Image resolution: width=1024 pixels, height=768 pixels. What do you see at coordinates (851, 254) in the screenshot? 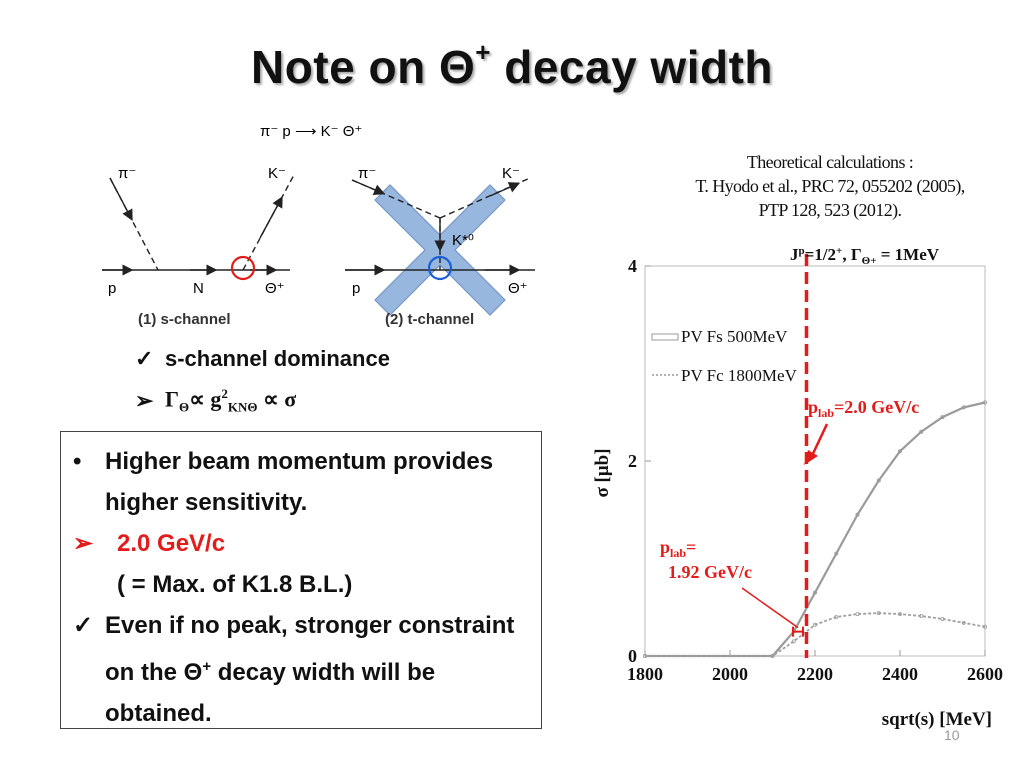
I see `header-gamma: , Γ` at bounding box center [851, 254].